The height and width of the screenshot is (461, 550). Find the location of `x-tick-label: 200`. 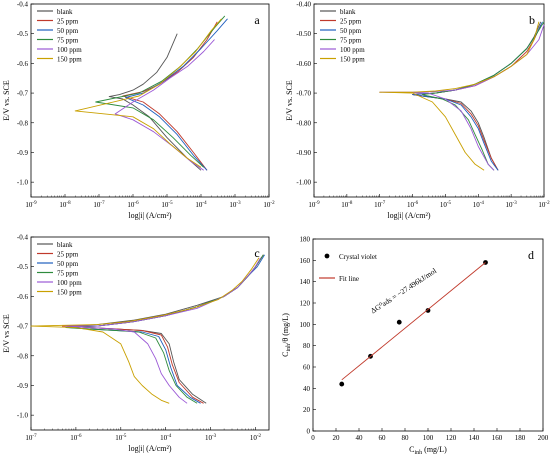

x-tick-label: 200 is located at coordinates (543, 438).